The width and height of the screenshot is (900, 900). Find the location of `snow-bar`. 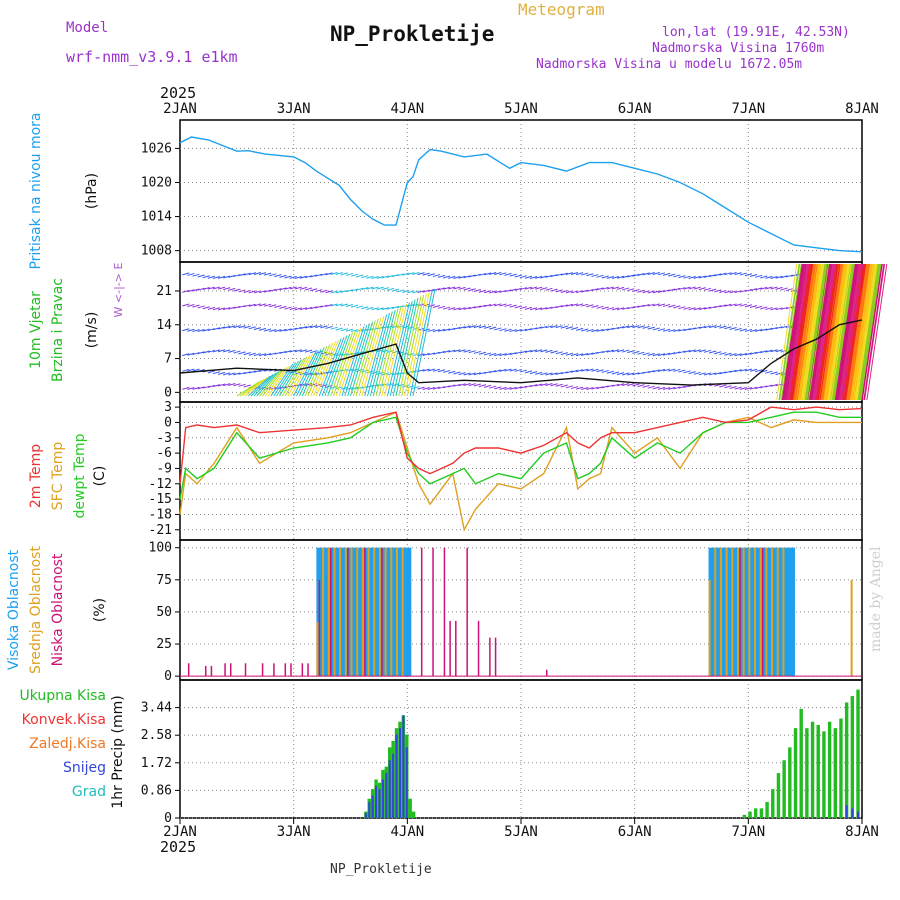

snow-bar is located at coordinates (372, 806).